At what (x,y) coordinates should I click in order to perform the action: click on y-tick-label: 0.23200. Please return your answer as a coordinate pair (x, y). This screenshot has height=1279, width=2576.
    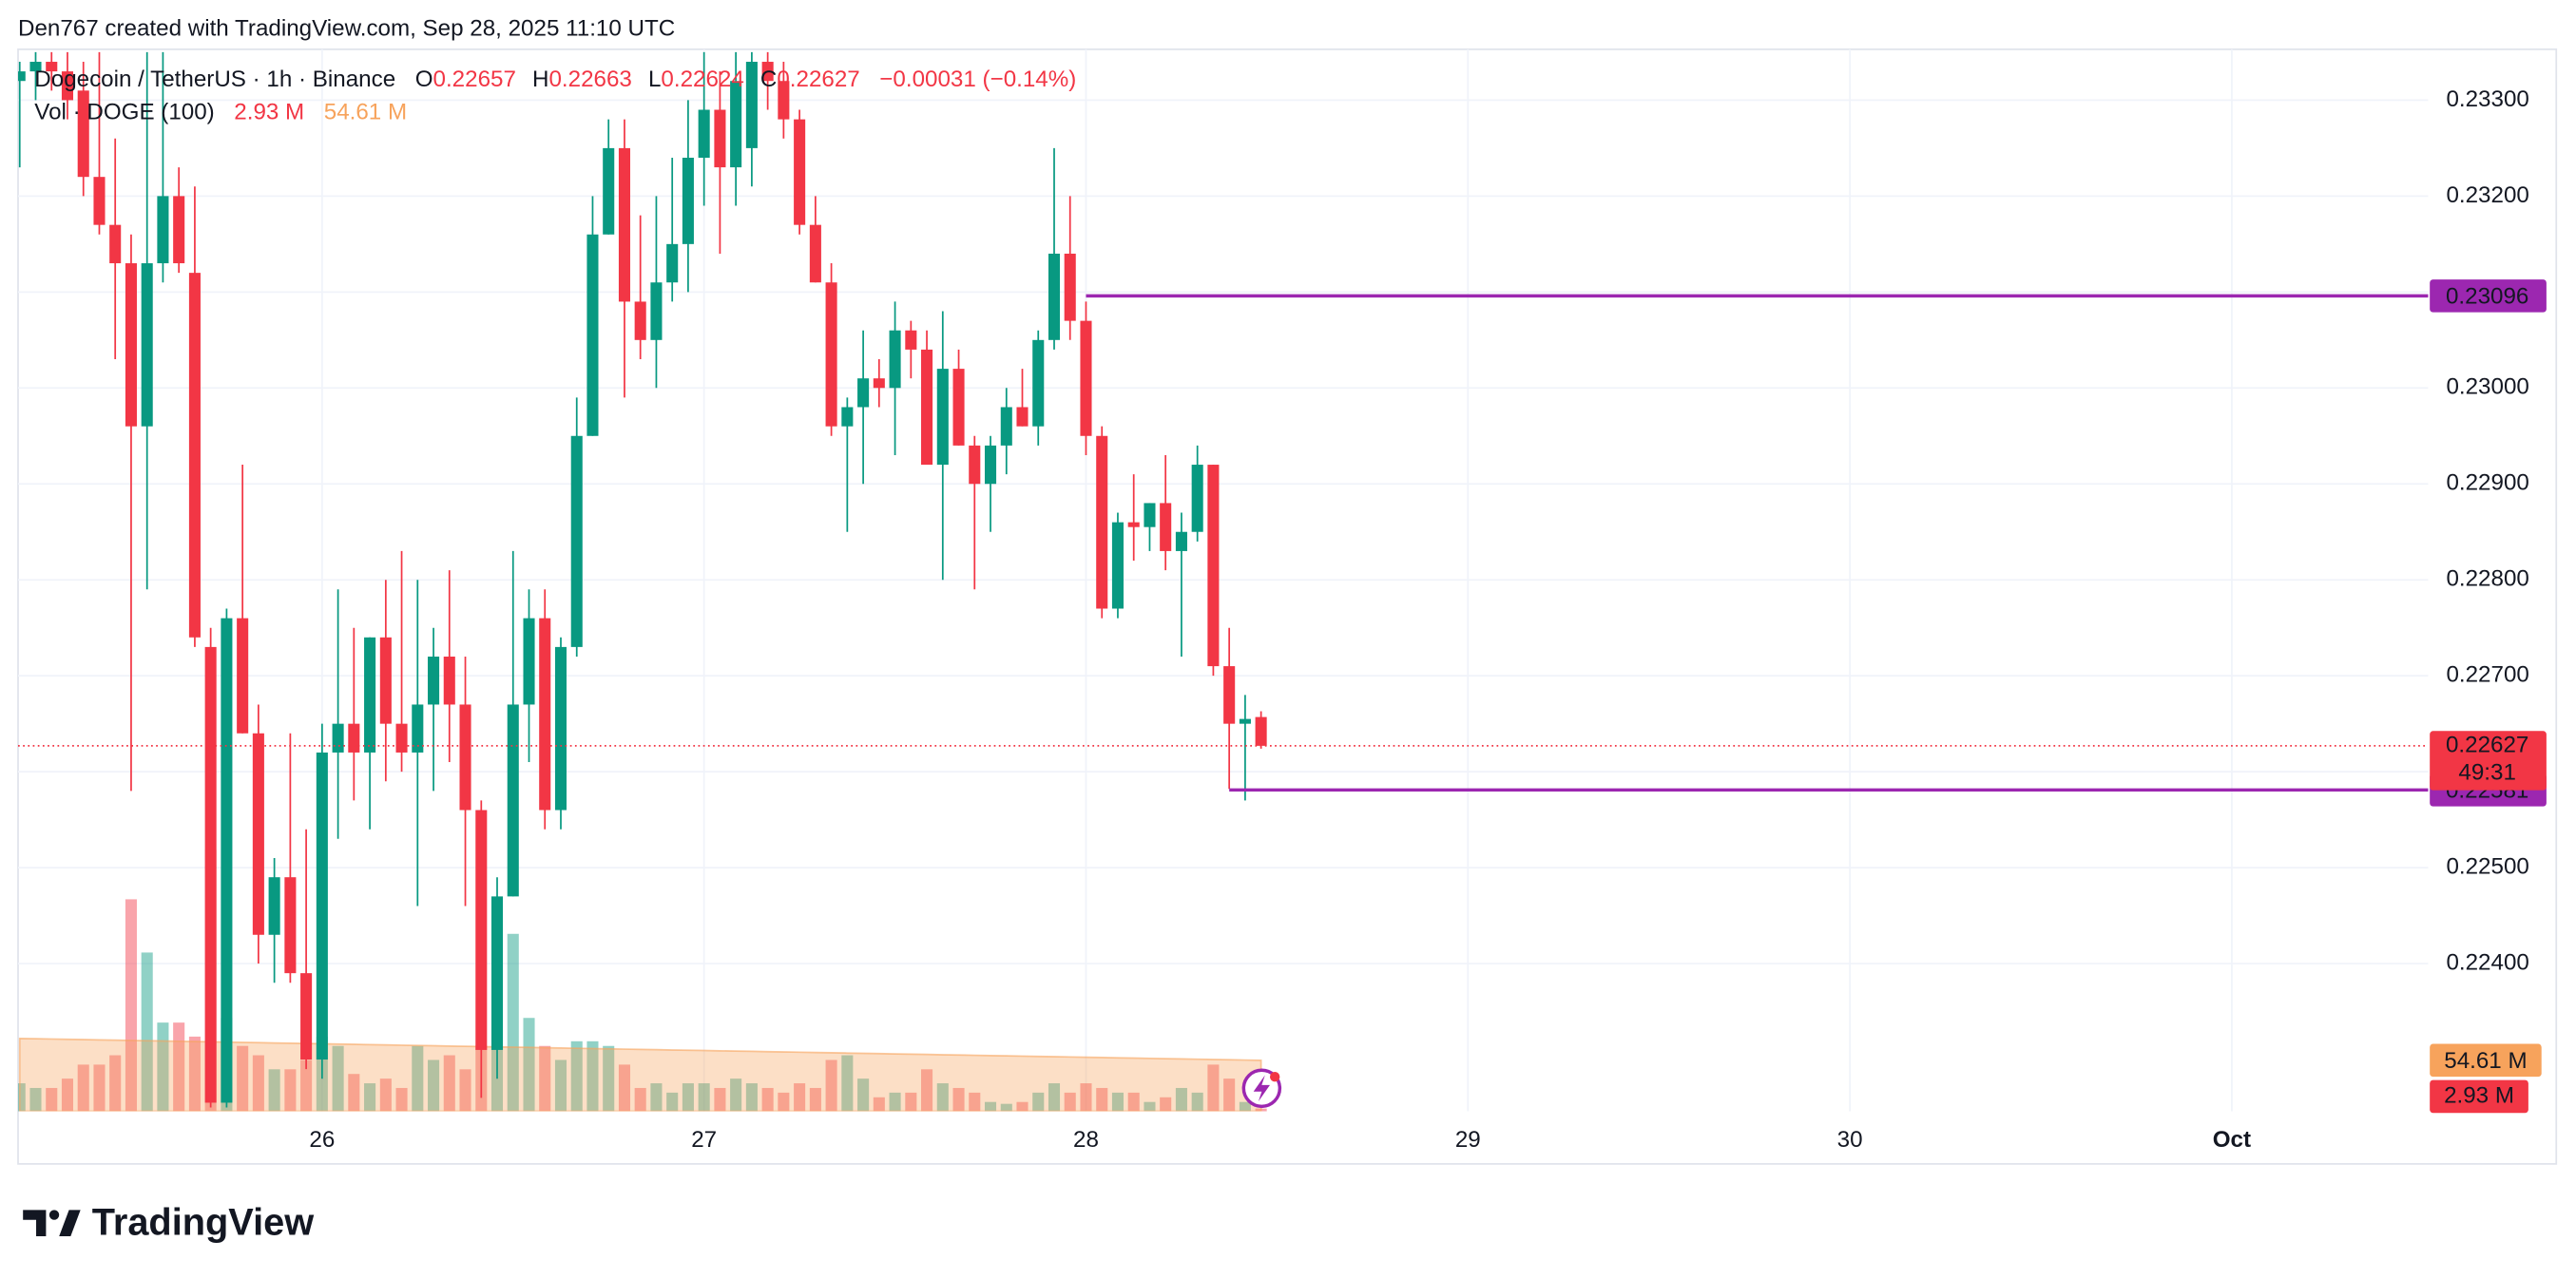
    Looking at the image, I should click on (2487, 195).